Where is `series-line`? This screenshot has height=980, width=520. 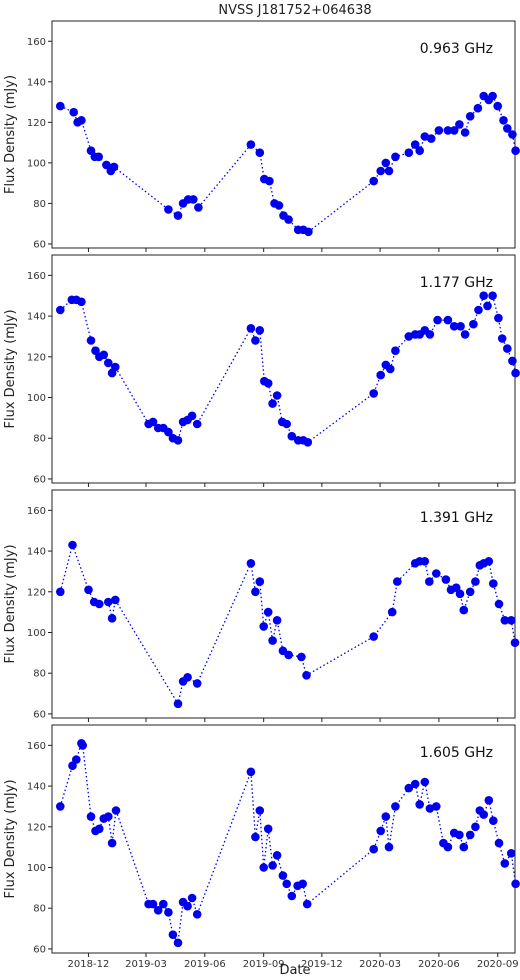
series-line is located at coordinates (288, 163).